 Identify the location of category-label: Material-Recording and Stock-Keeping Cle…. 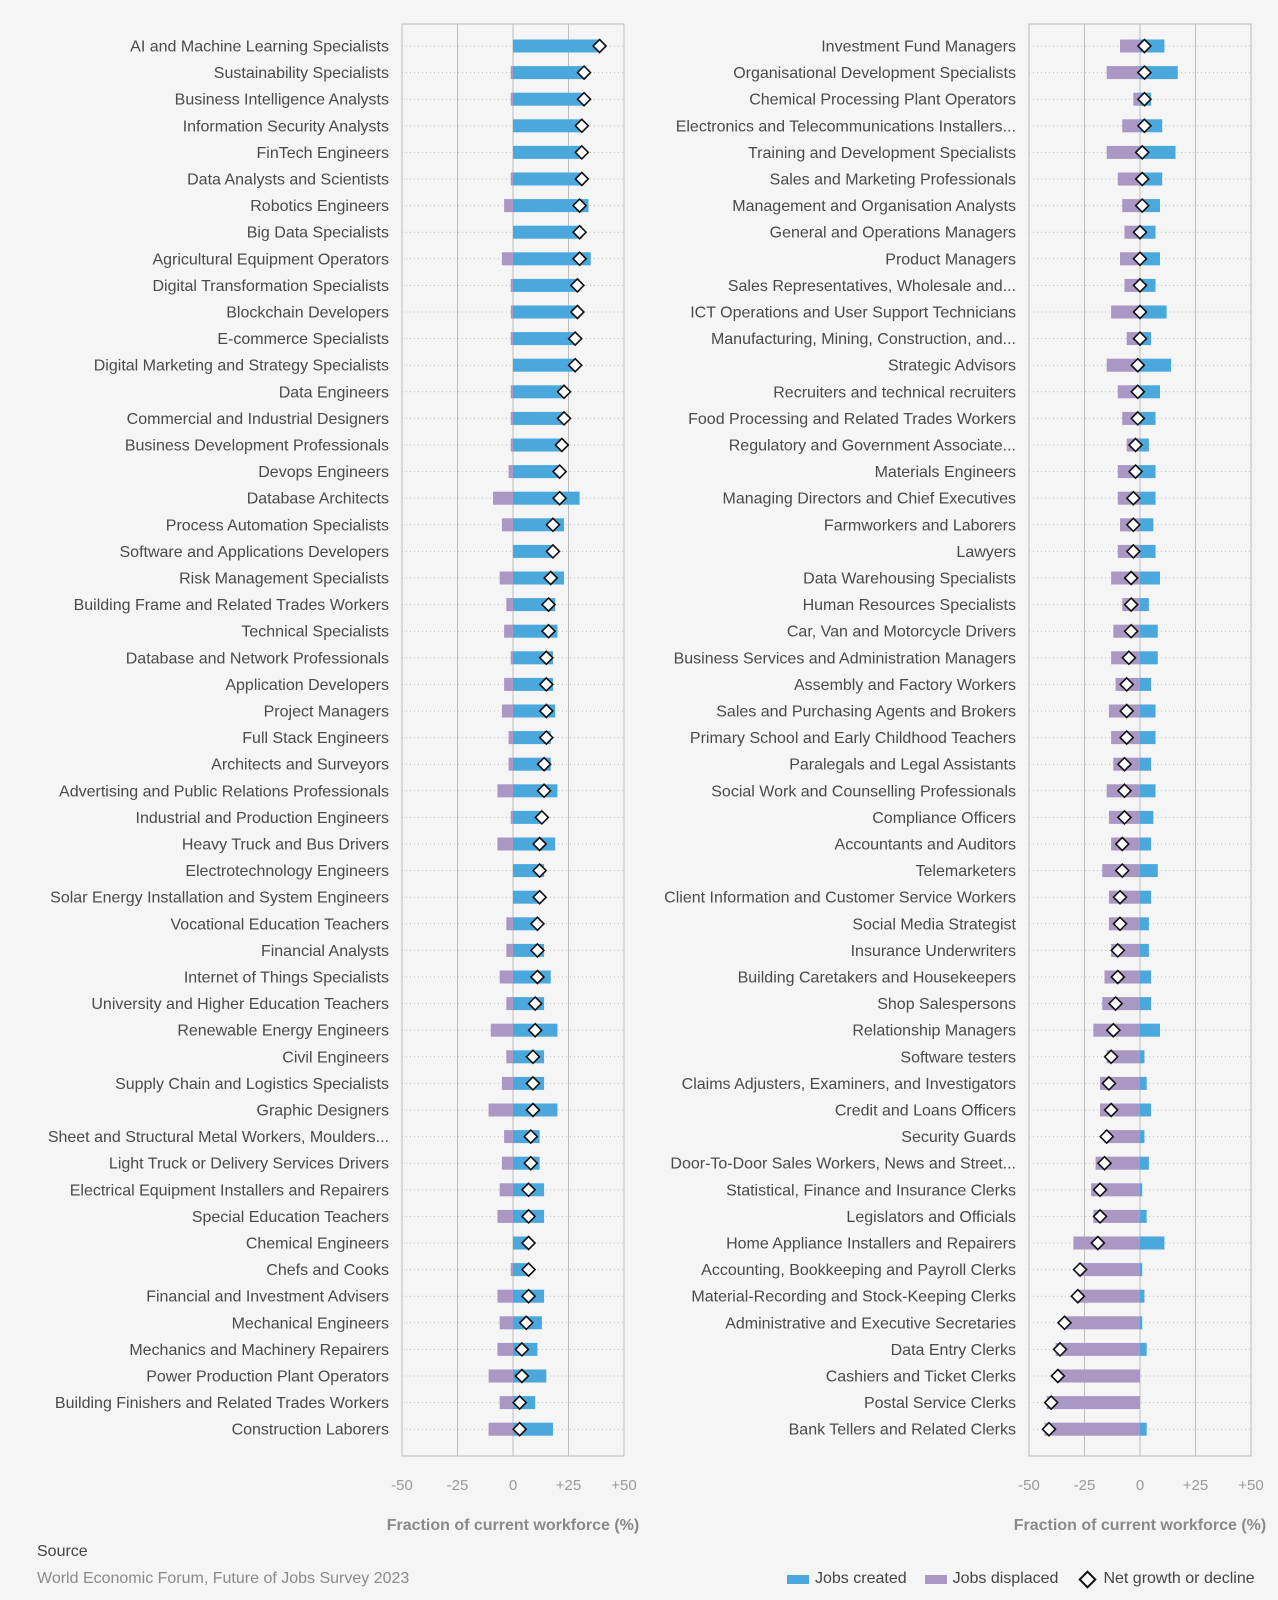
(853, 1297).